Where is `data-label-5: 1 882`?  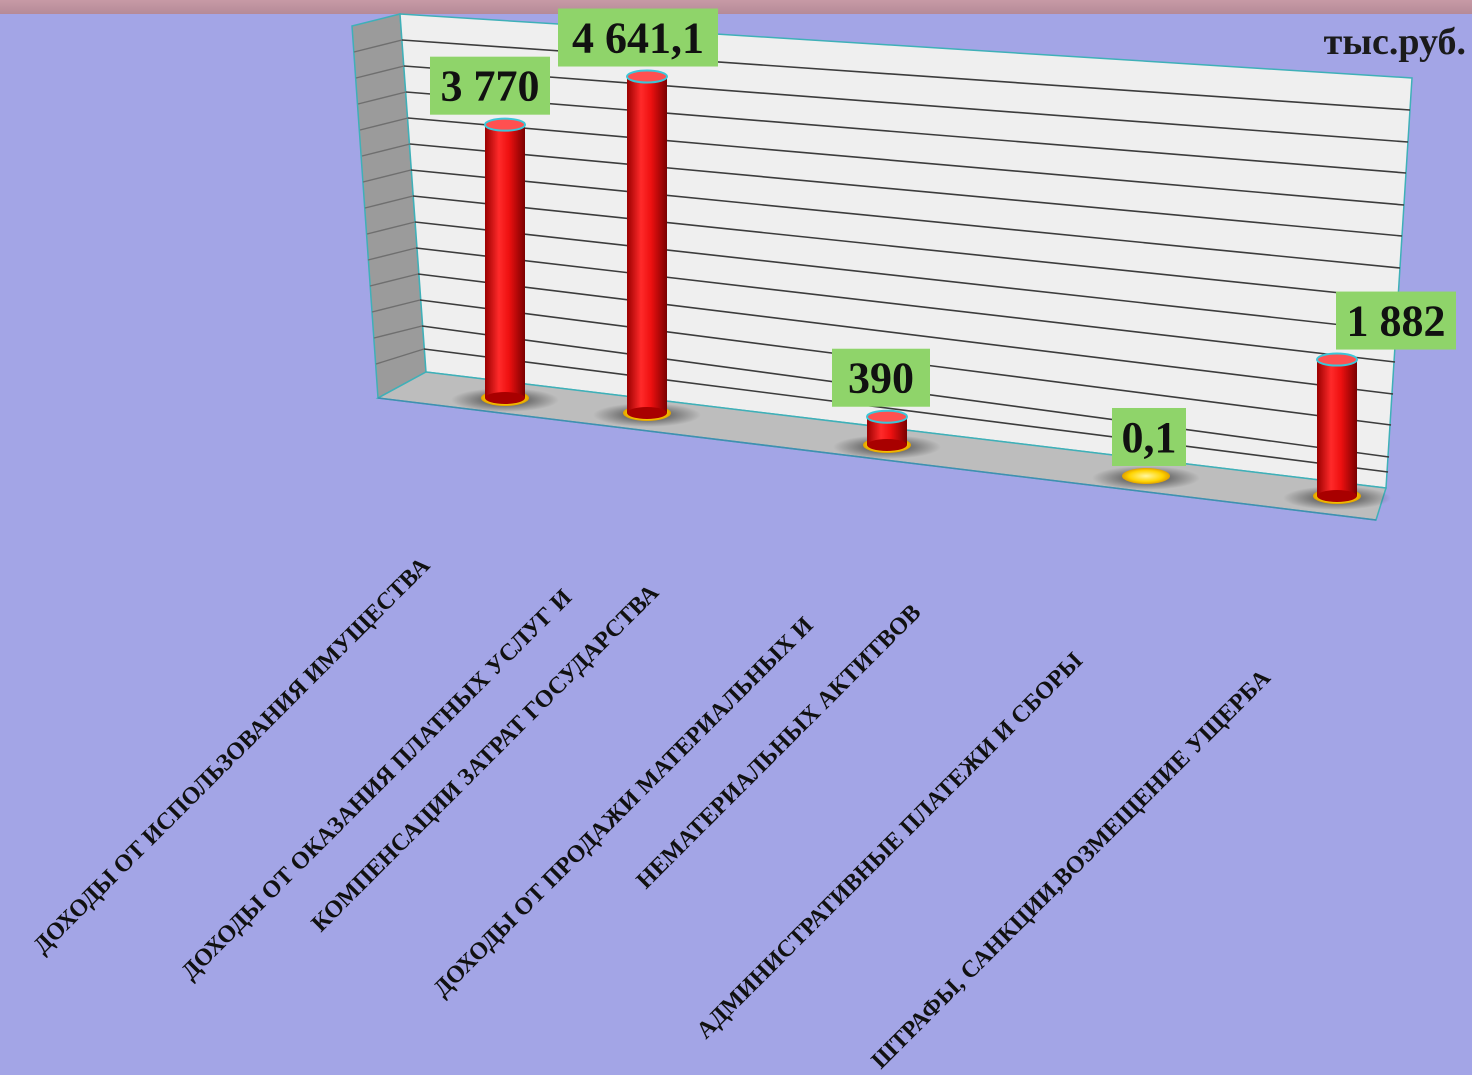
data-label-5: 1 882 is located at coordinates (1396, 320).